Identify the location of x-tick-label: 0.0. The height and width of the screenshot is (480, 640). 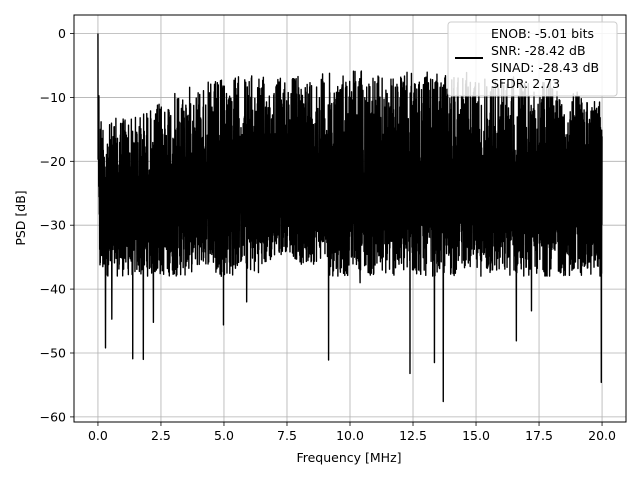
(98, 435).